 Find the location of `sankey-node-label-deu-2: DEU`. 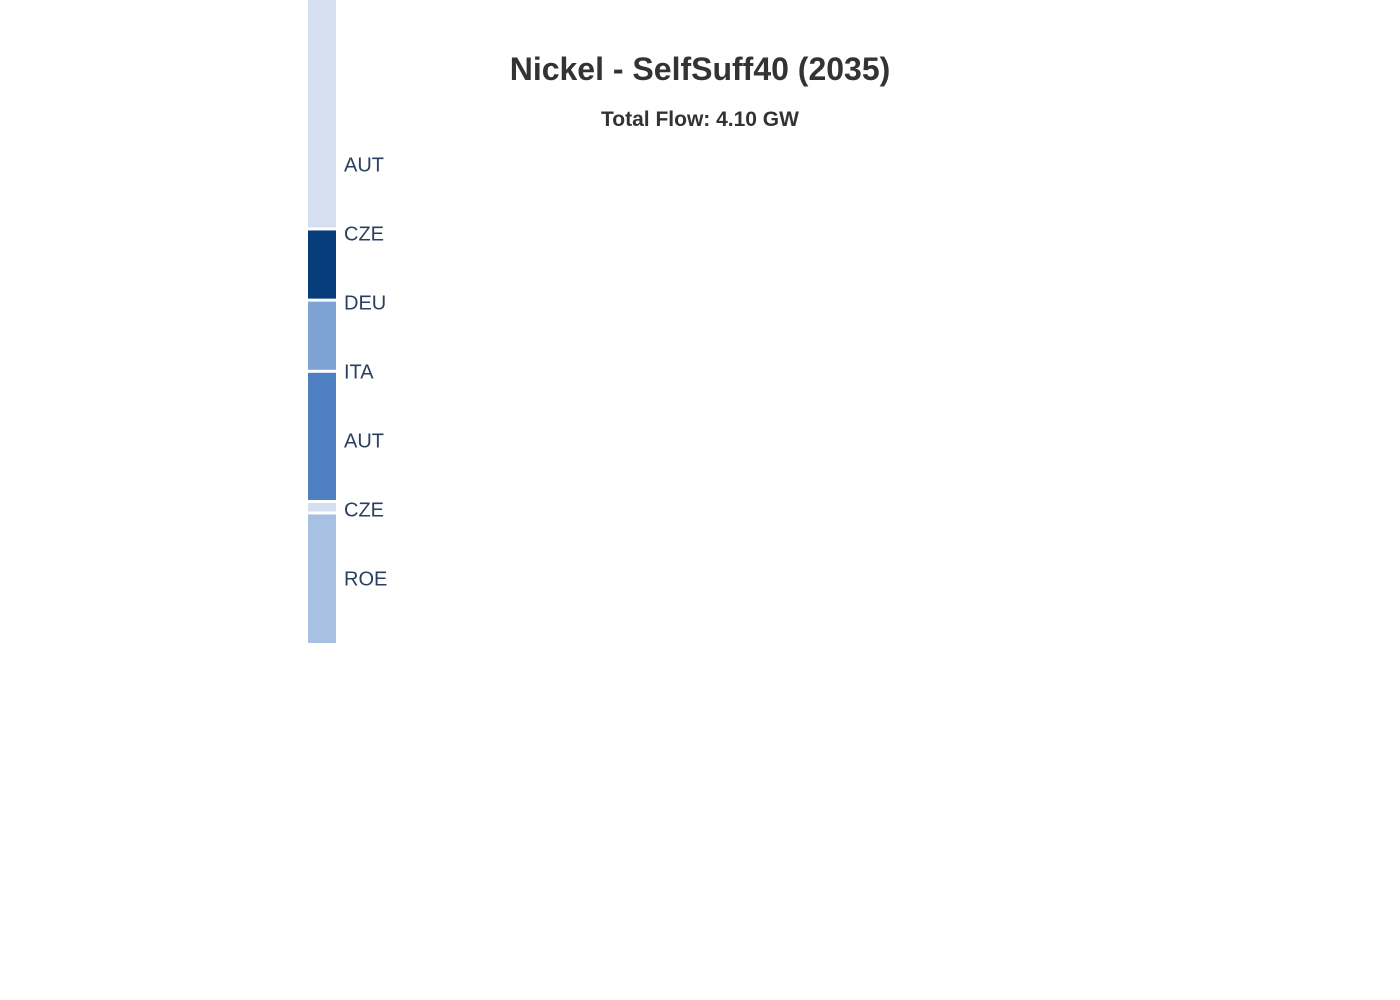

sankey-node-label-deu-2: DEU is located at coordinates (365, 303).